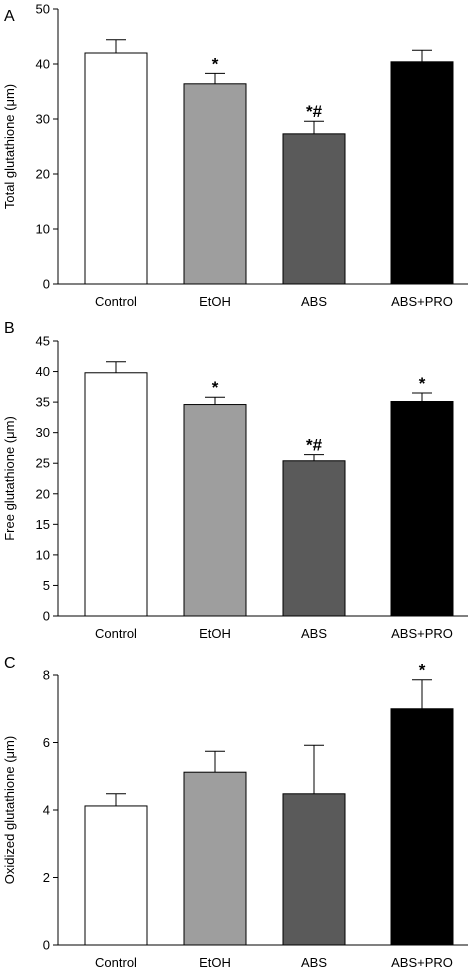  Describe the element at coordinates (215, 633) in the screenshot. I see `category-label-b-1: EtOH` at that location.